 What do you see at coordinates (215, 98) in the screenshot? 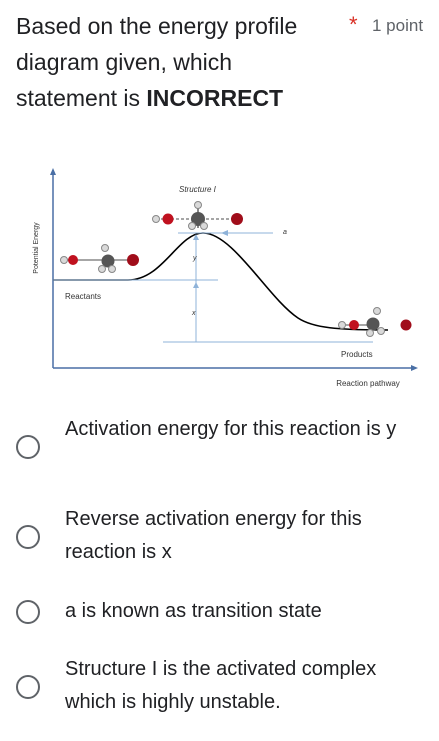
I see `question-title-emphasis: INCORRECT` at bounding box center [215, 98].